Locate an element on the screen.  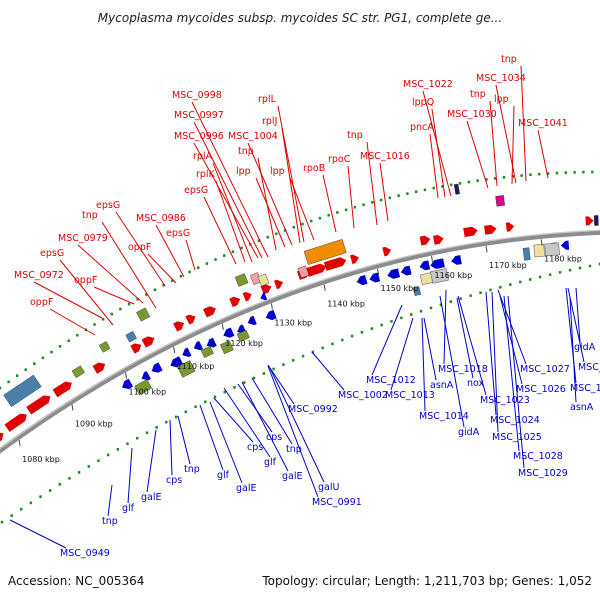
gene-label-reverse: MSC_1002 is located at coordinates (363, 395).